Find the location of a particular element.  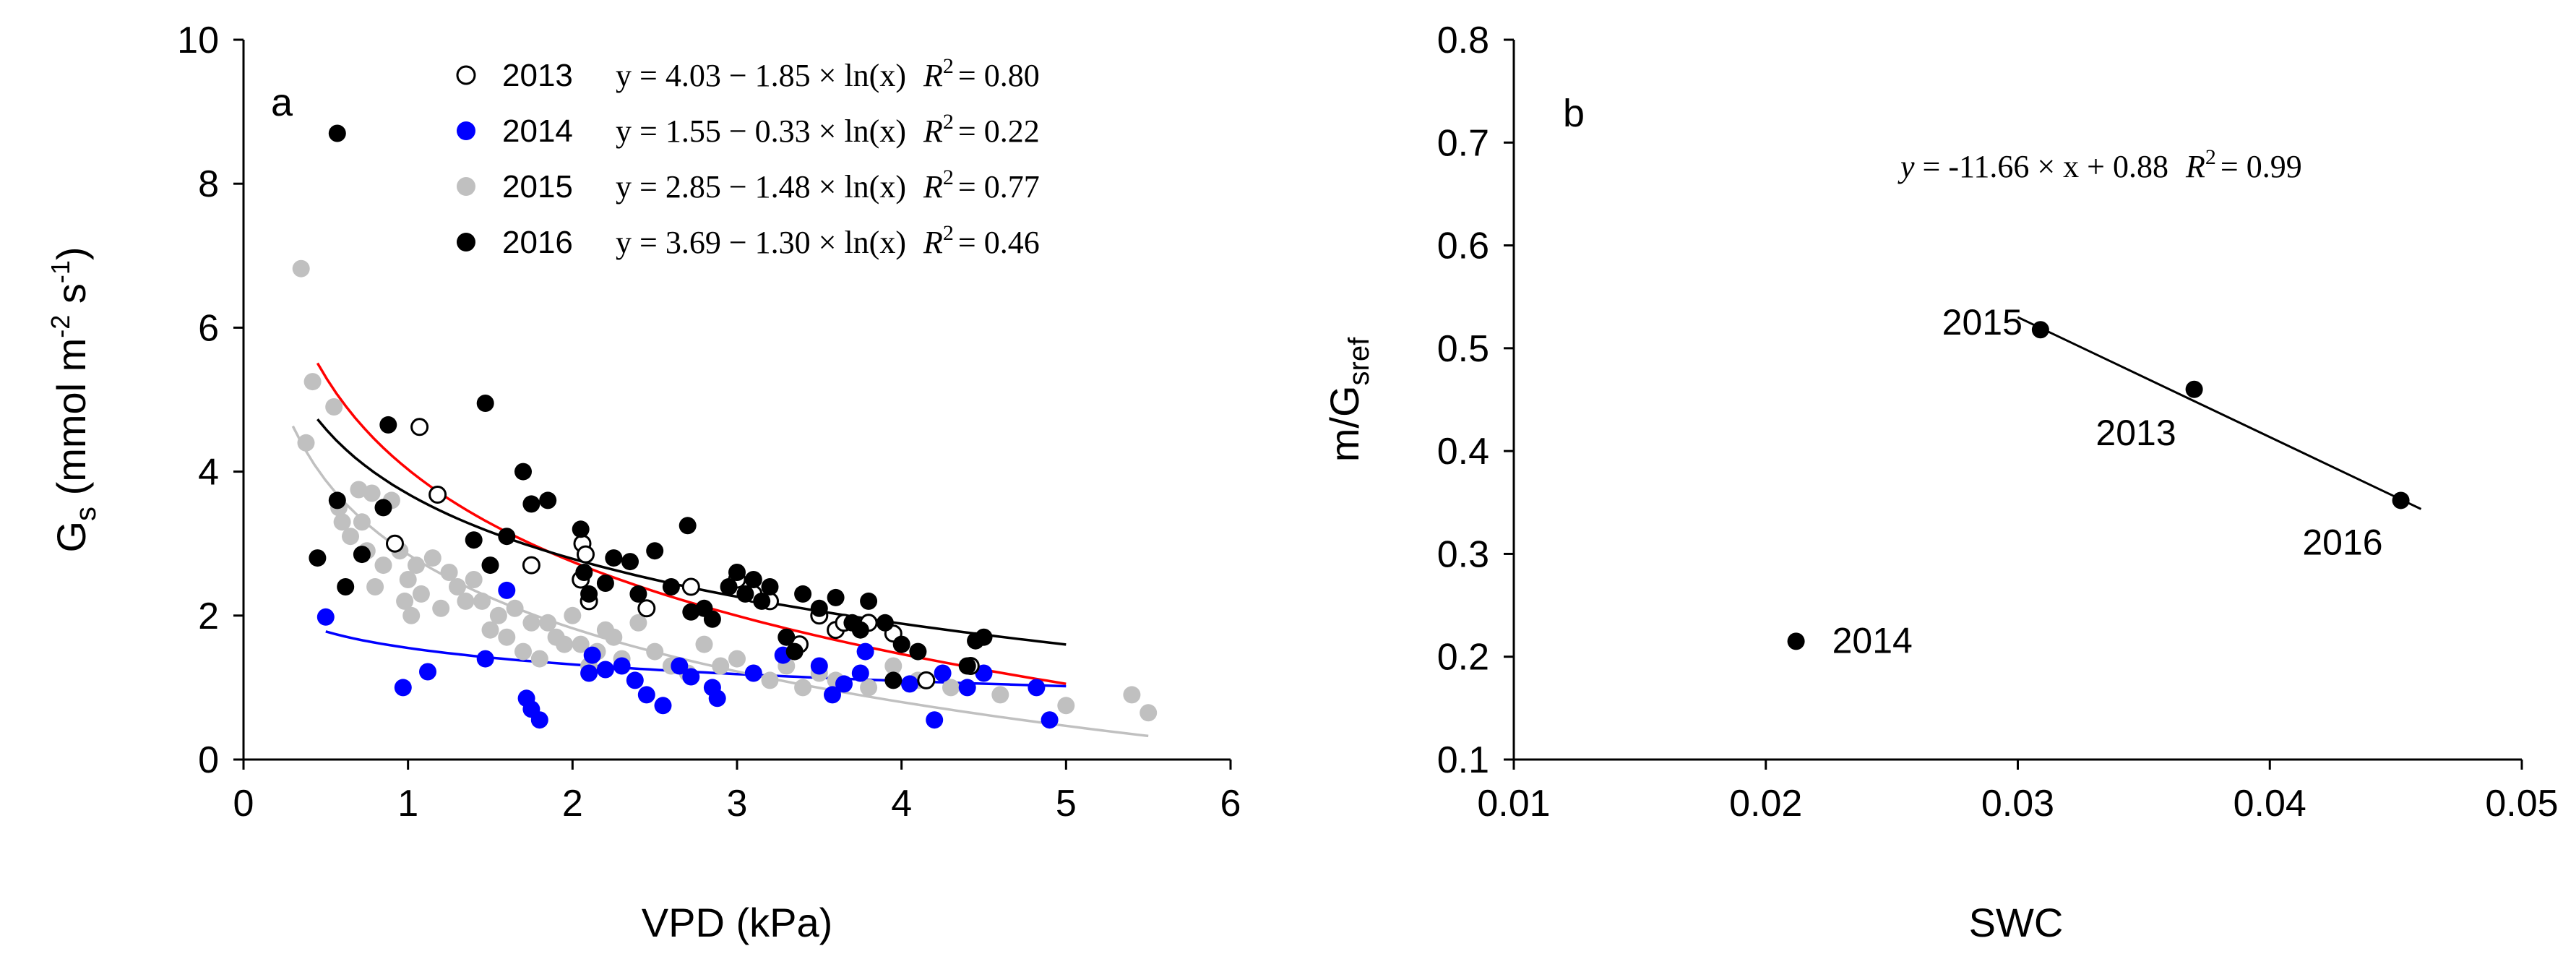

legend-entry-2015: 2015 y = 2.85 − 1.48 × ln(x) R2 = 0.77 is located at coordinates (748, 185).